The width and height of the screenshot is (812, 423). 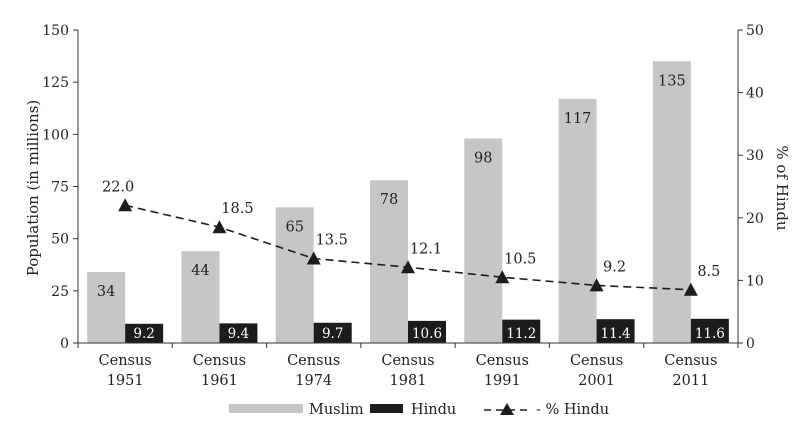 I want to click on y2-tick-label: 30, so click(x=755, y=156).